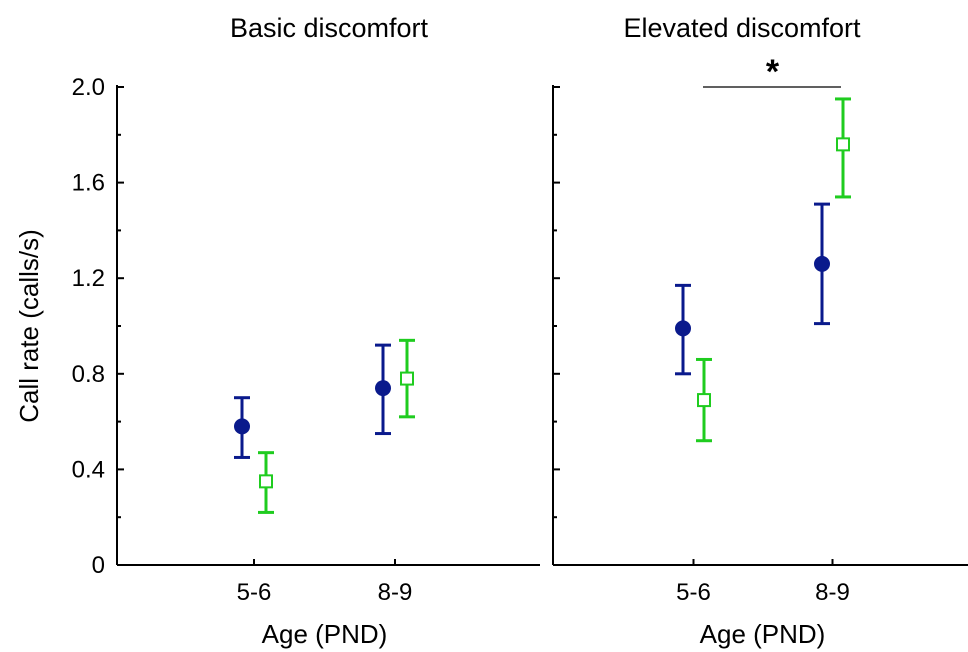 This screenshot has width=968, height=652. What do you see at coordinates (88, 183) in the screenshot?
I see `y-tick-label: 1.6` at bounding box center [88, 183].